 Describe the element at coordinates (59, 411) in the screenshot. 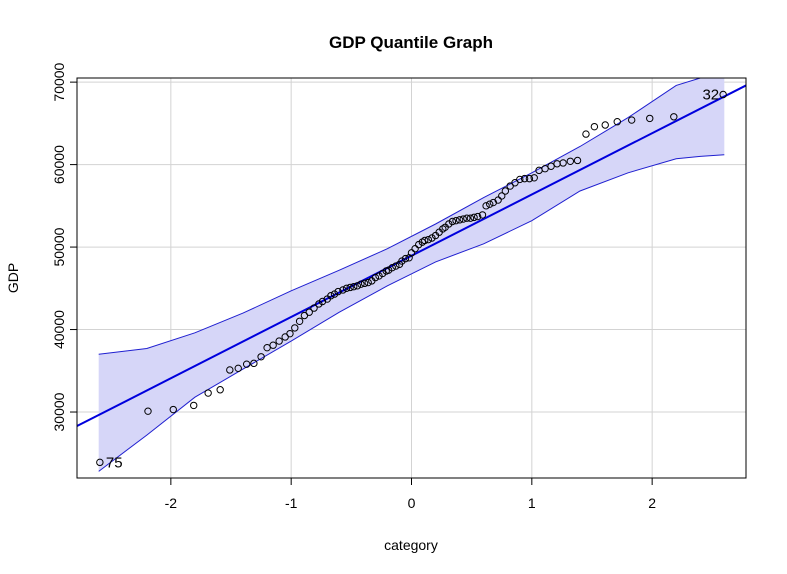

I see `y-tick-label: 30000` at that location.